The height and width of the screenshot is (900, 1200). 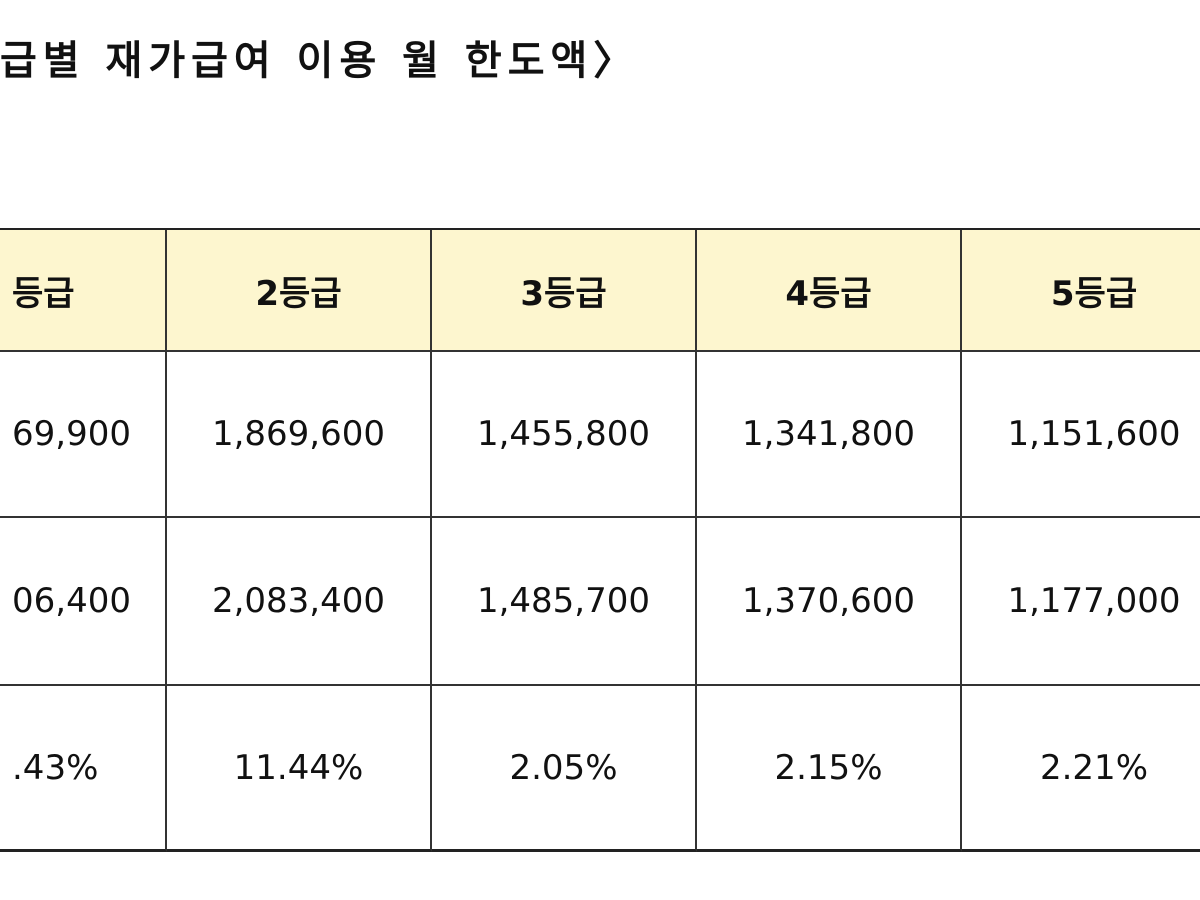 What do you see at coordinates (829, 291) in the screenshot?
I see `header-cell: 4등급` at bounding box center [829, 291].